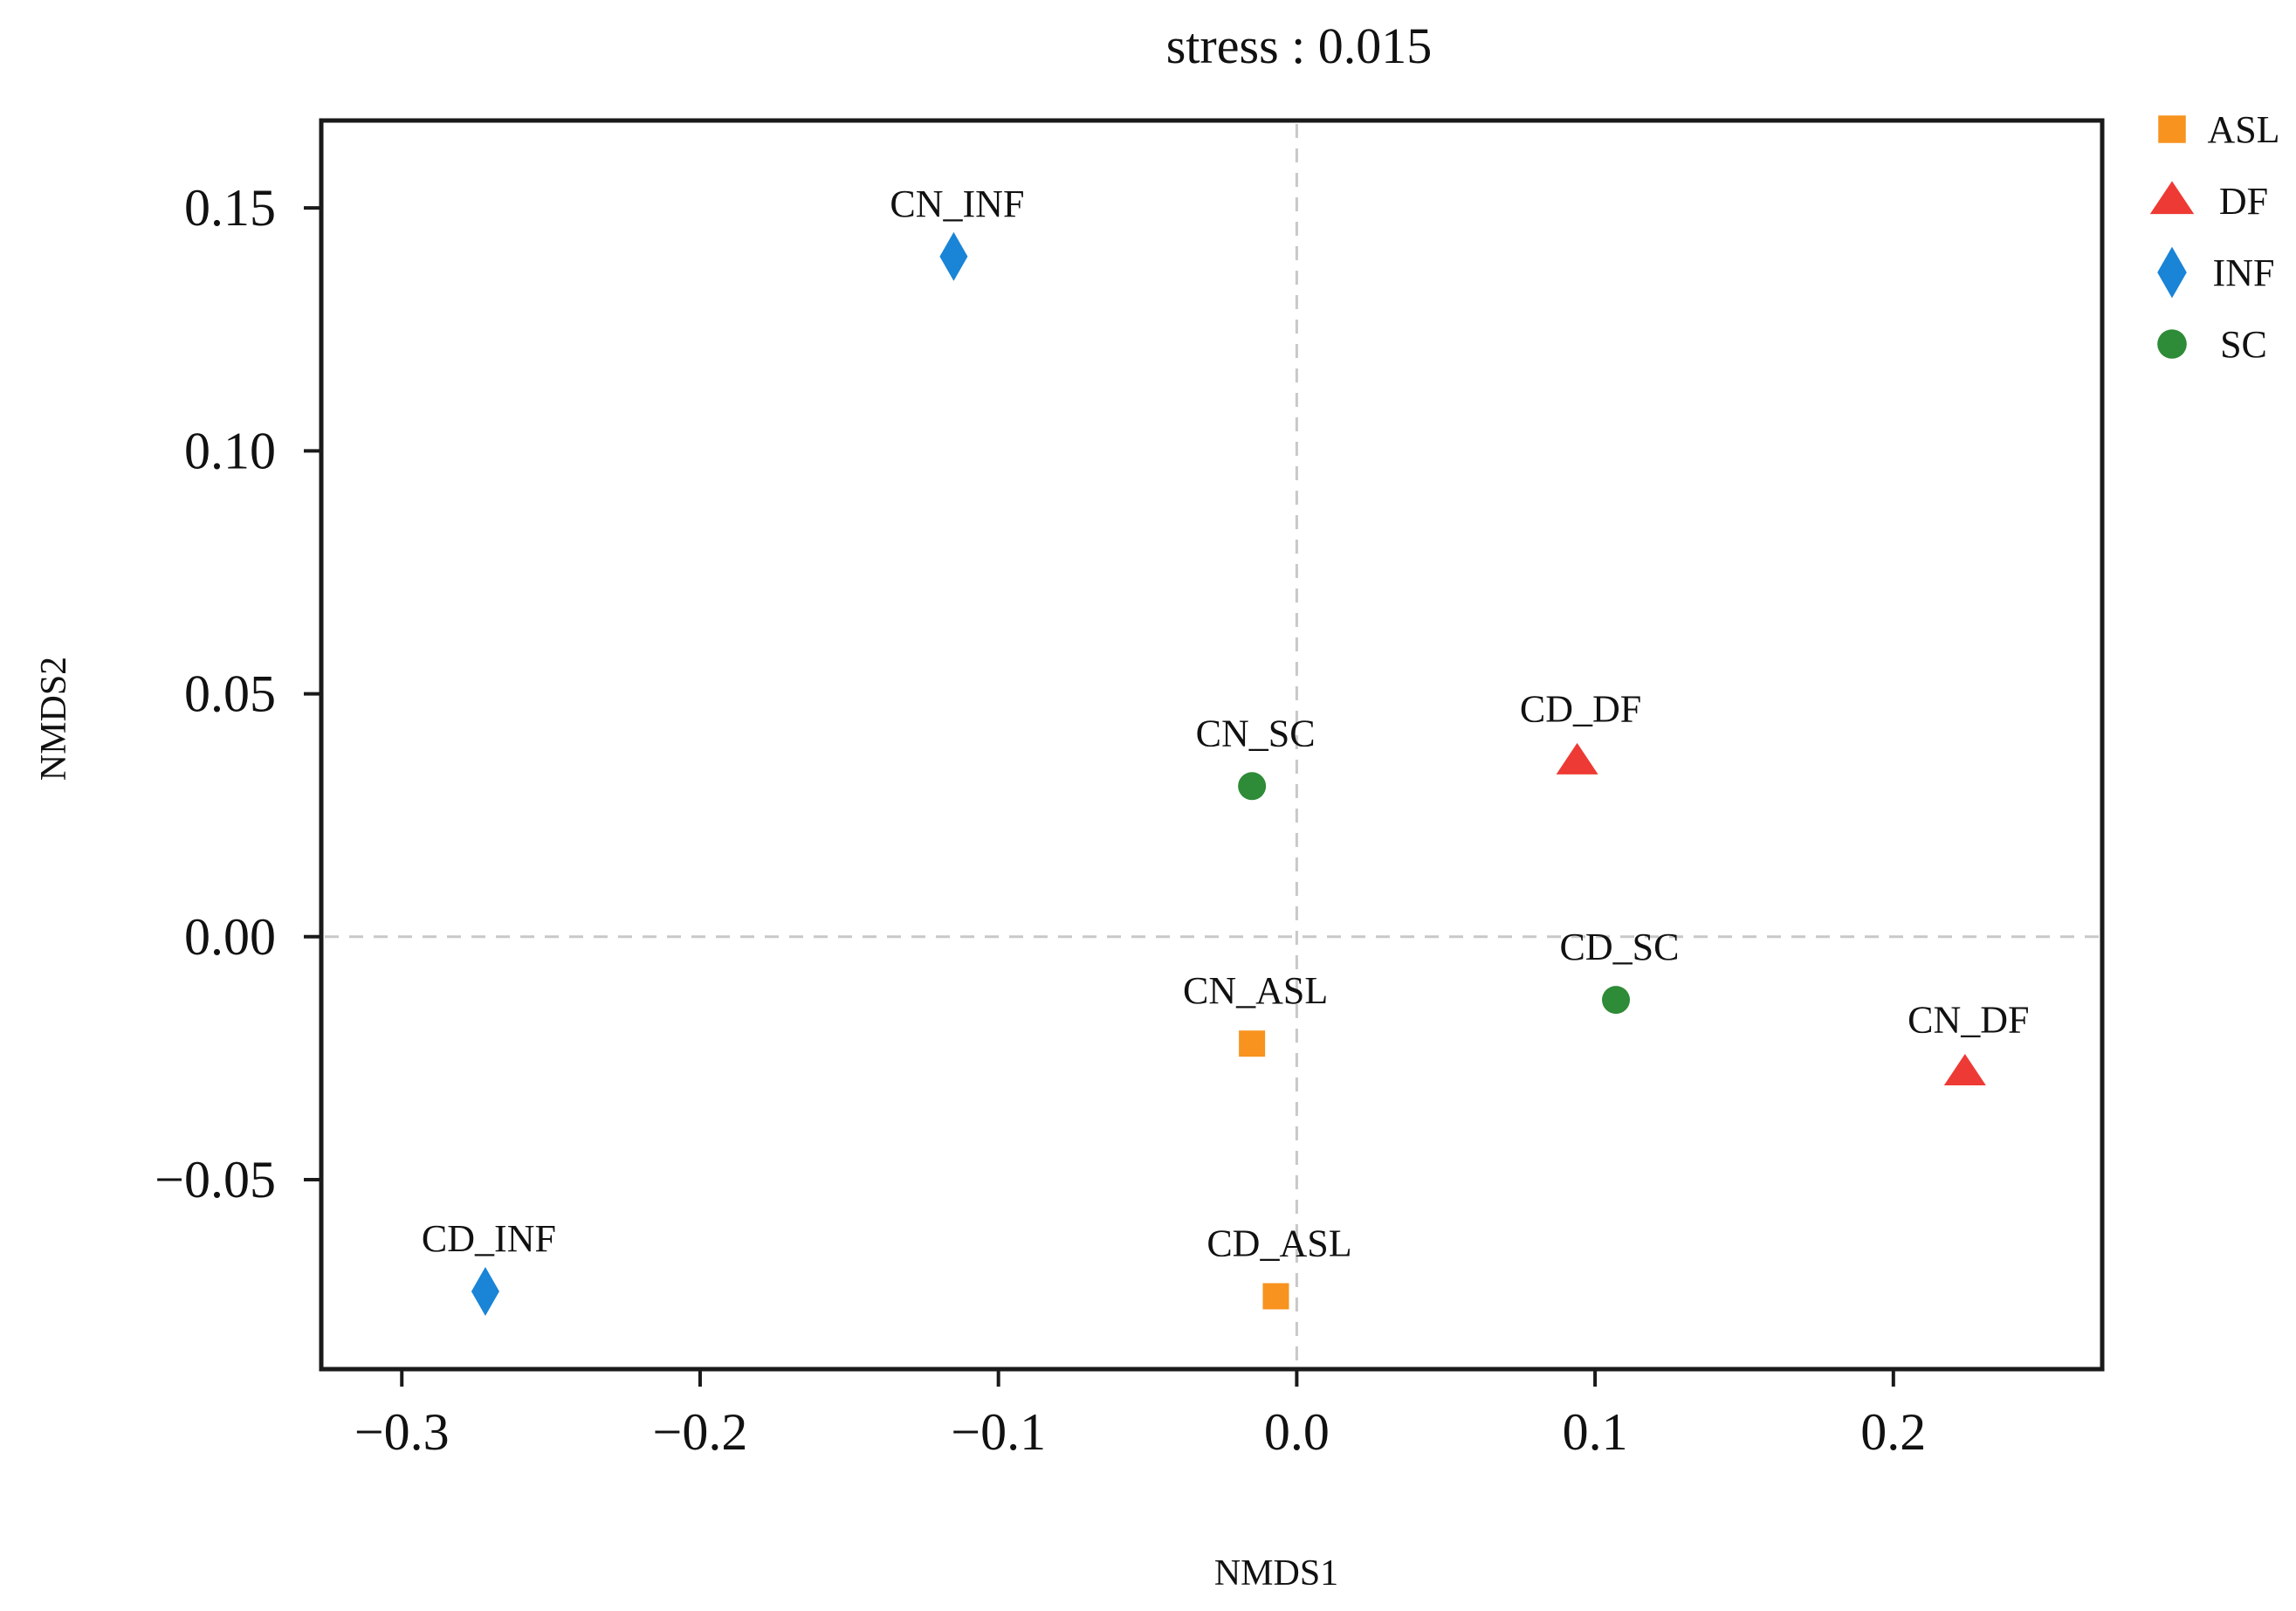 This screenshot has width=2296, height=1611. I want to click on x-axis-title: NMDS1, so click(1276, 1573).